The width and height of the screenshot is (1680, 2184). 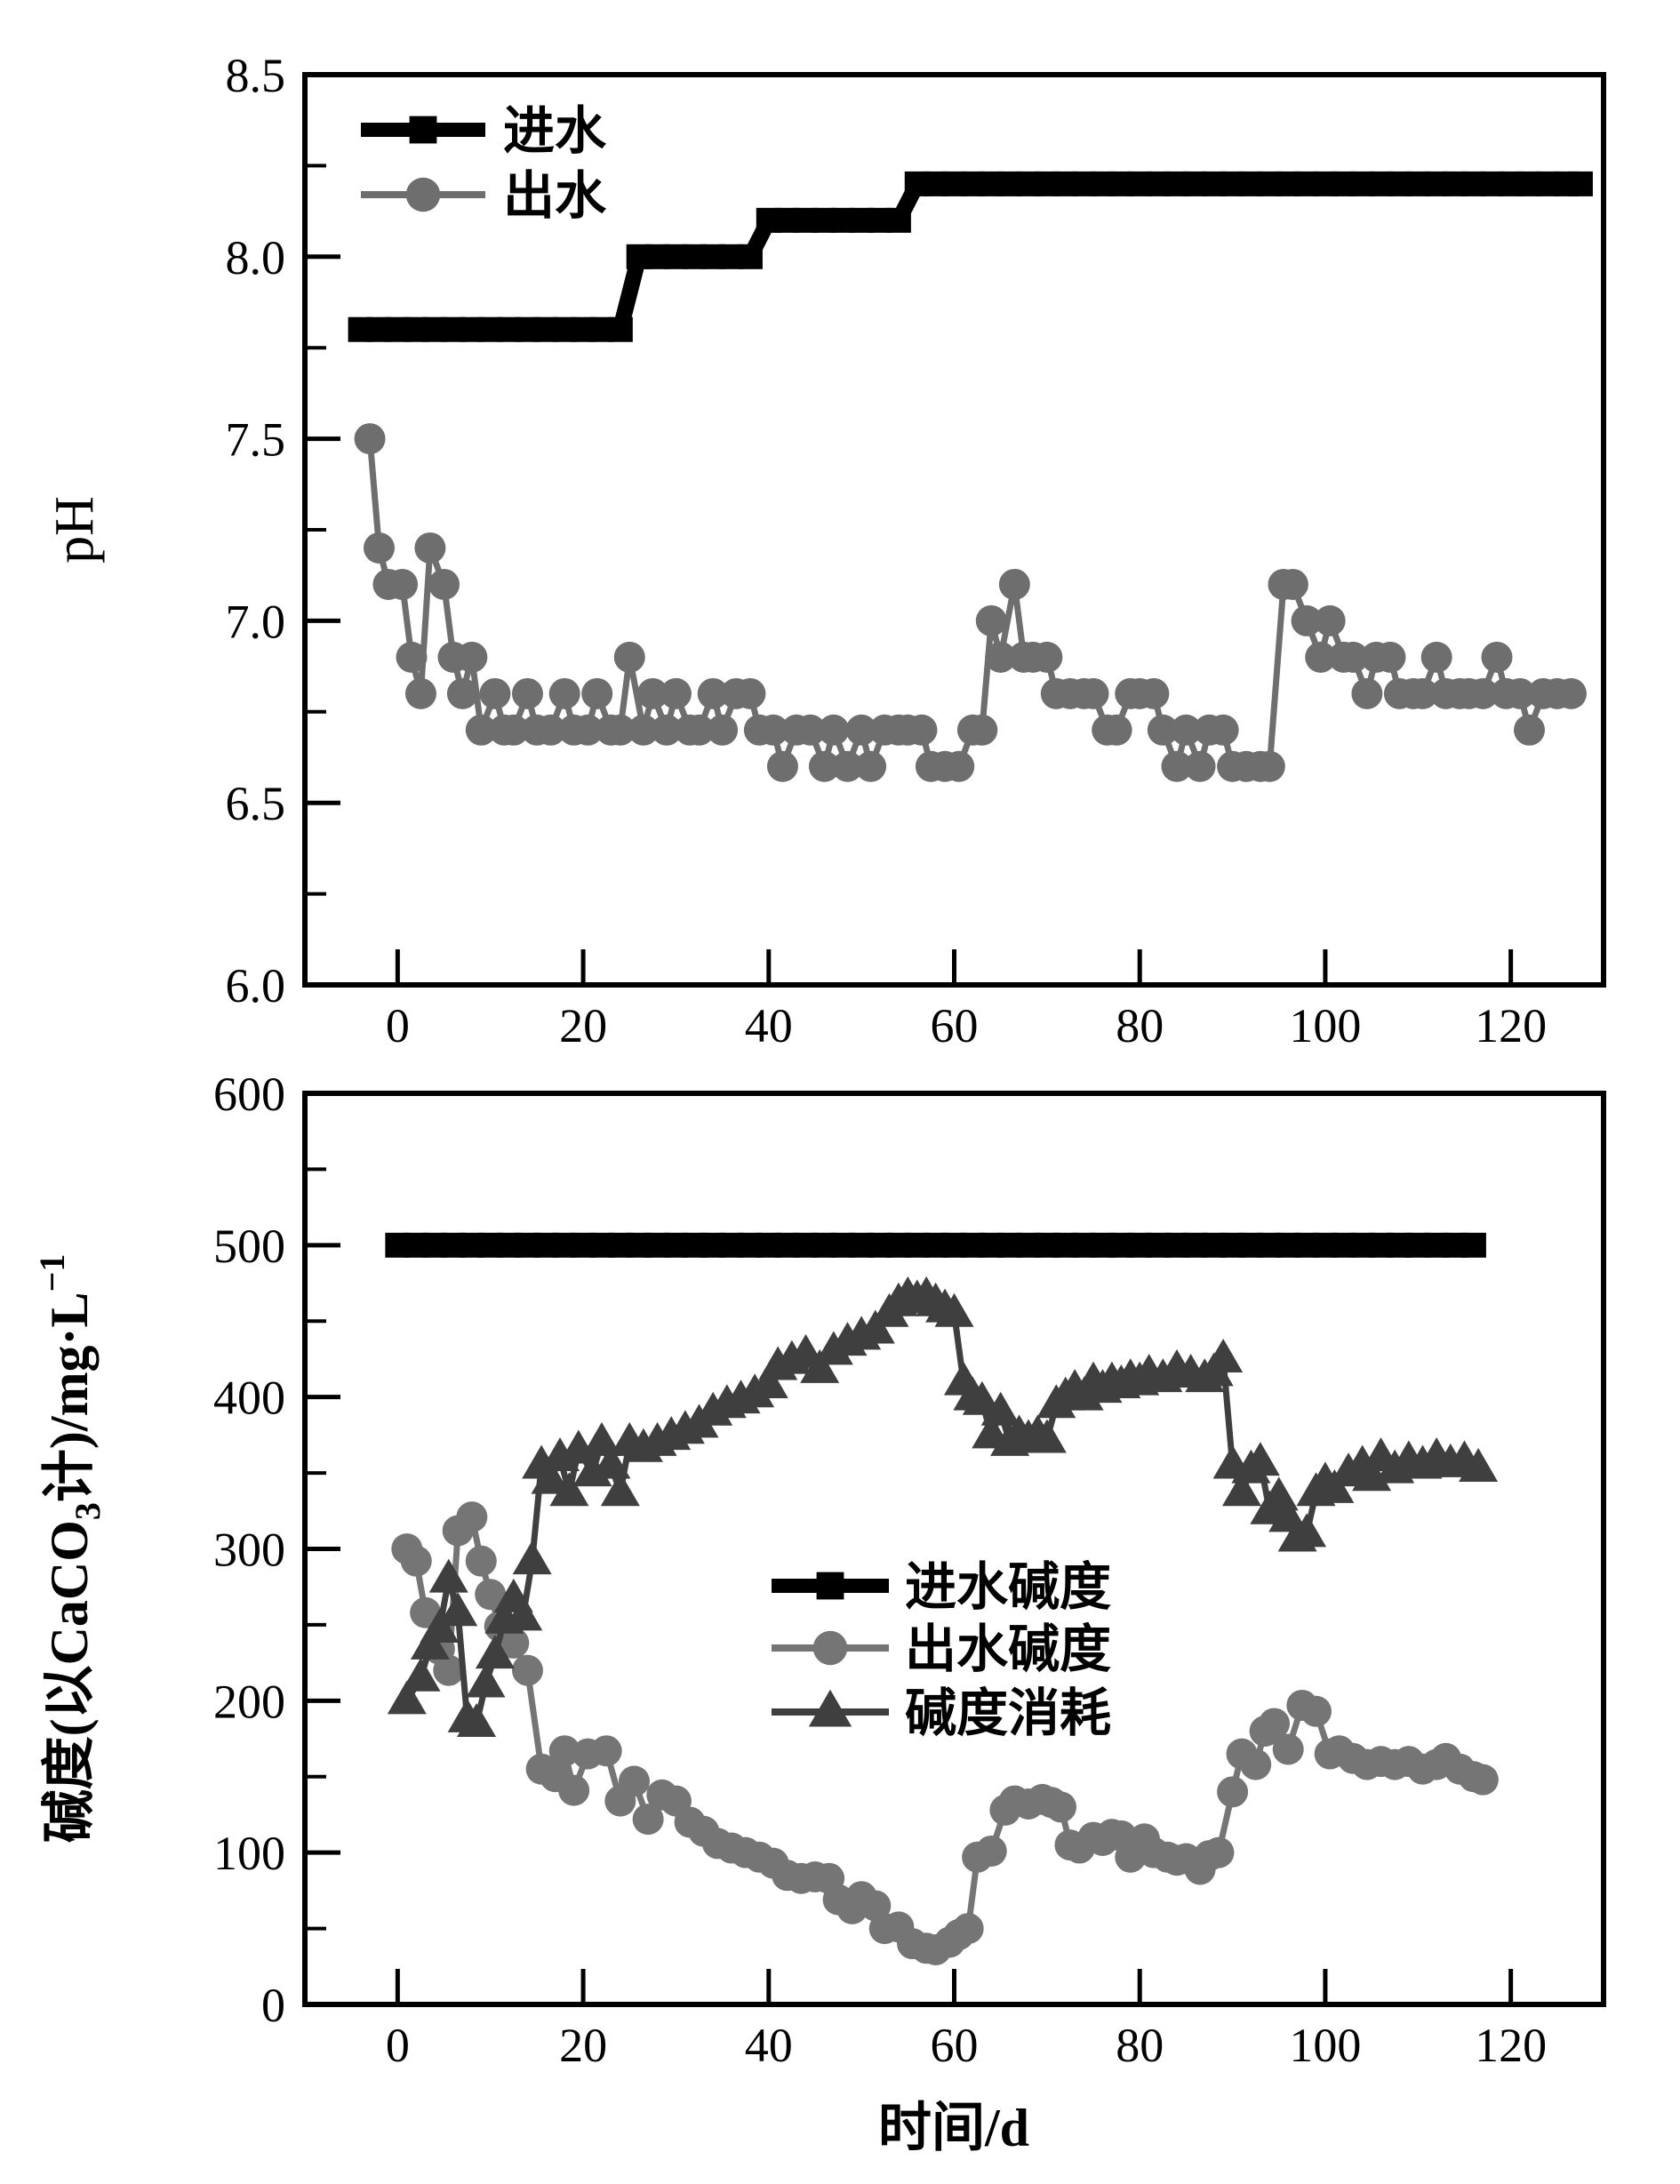 What do you see at coordinates (249, 1550) in the screenshot?
I see `y-tick-label: 300` at bounding box center [249, 1550].